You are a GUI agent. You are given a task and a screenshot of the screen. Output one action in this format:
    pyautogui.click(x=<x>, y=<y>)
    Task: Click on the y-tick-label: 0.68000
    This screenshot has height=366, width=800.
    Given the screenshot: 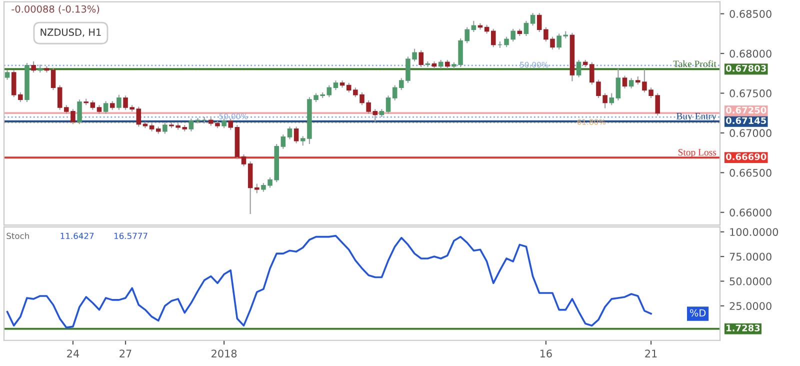 What is the action you would take?
    pyautogui.click(x=751, y=54)
    